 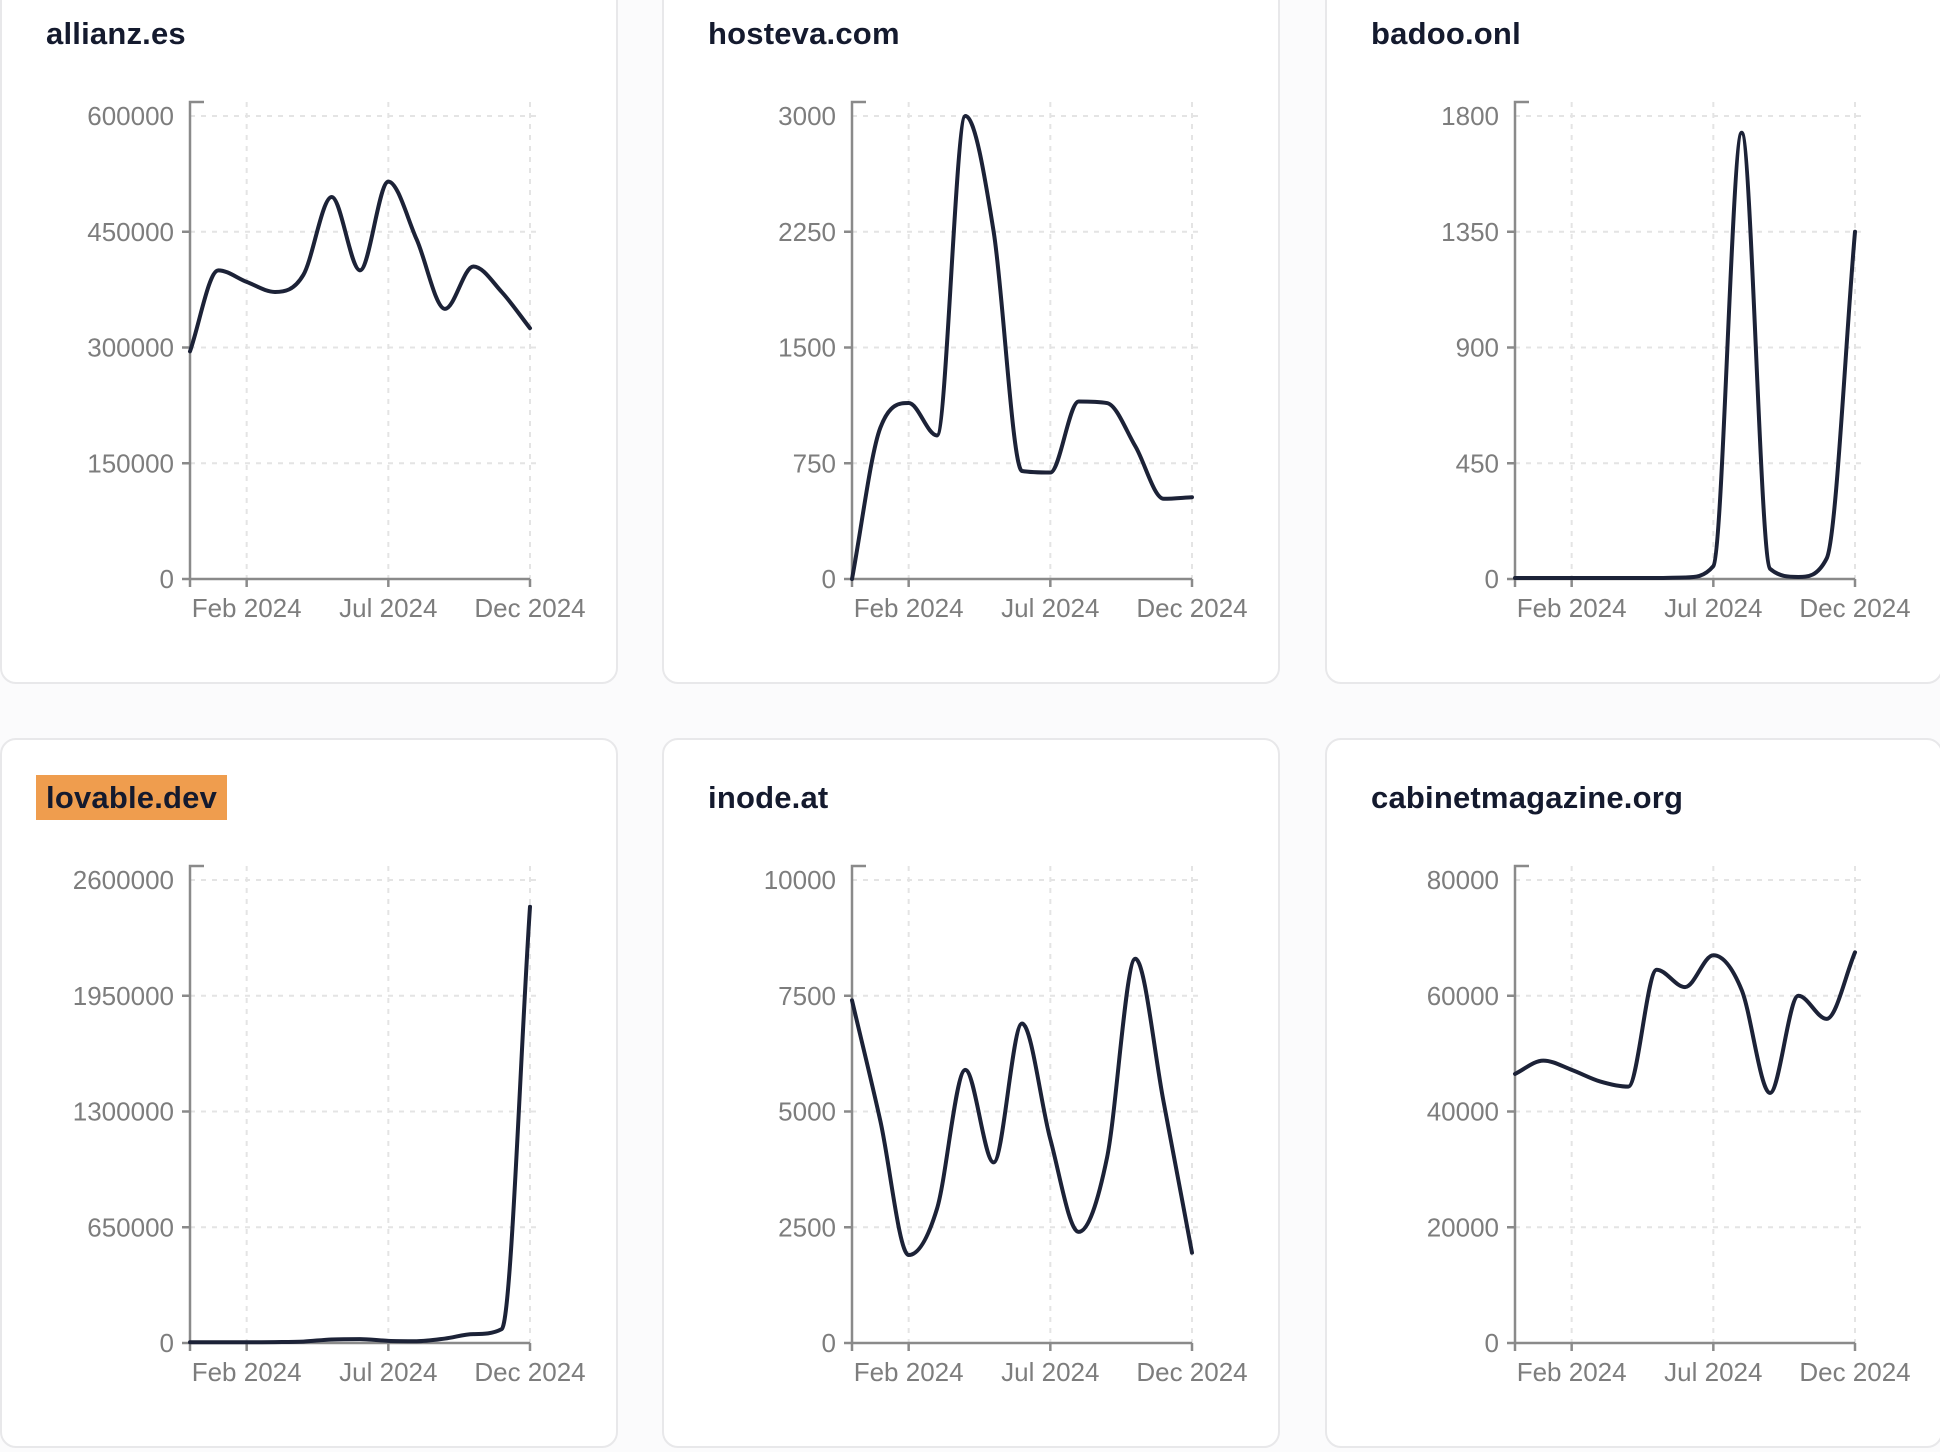 What do you see at coordinates (807, 348) in the screenshot?
I see `y-tick-label: 1500` at bounding box center [807, 348].